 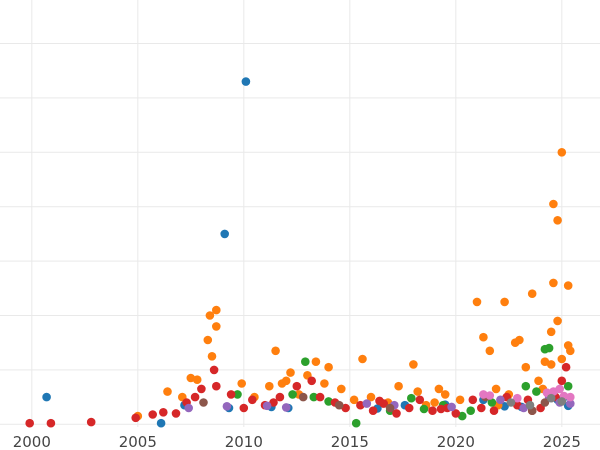 What do you see at coordinates (138, 441) in the screenshot?
I see `x-tick-label: 2005` at bounding box center [138, 441].